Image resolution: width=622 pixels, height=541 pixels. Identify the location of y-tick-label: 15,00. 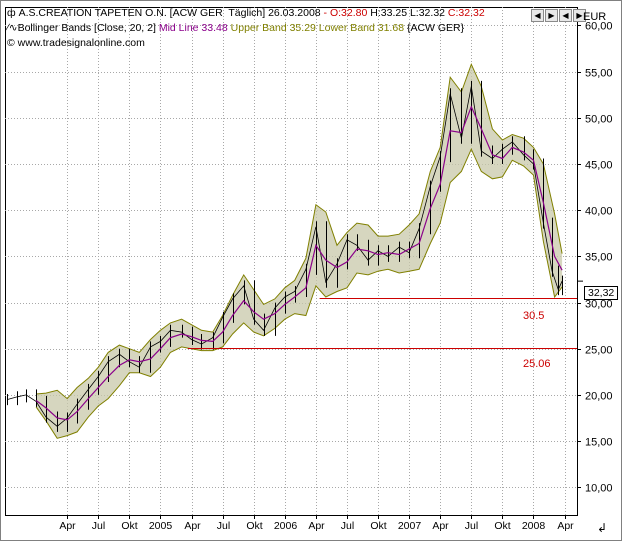
(599, 443).